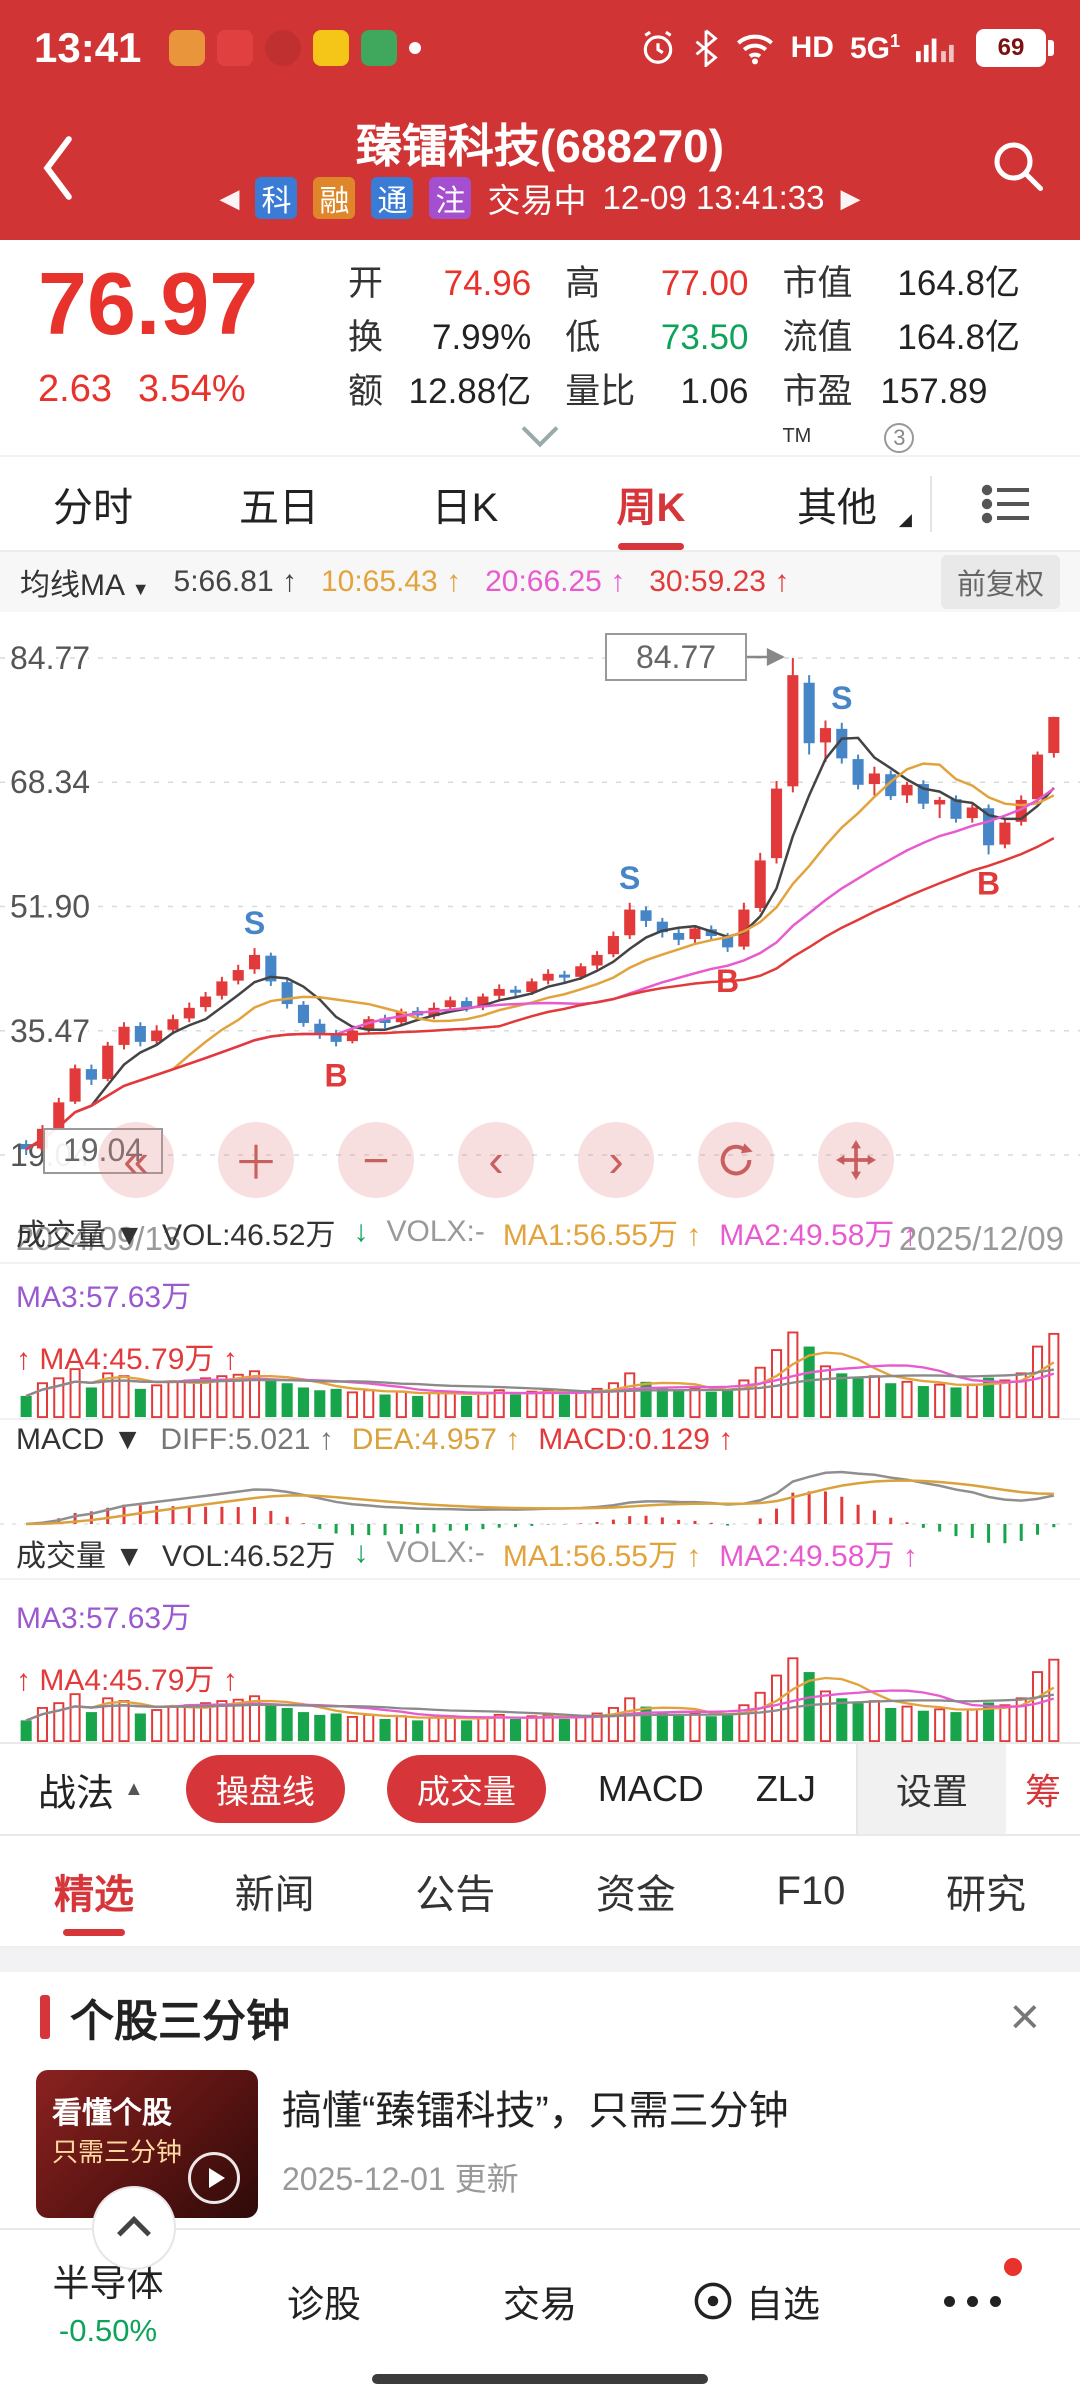 The width and height of the screenshot is (1080, 2400). What do you see at coordinates (276, 198) in the screenshot?
I see `badge-ke: 科` at bounding box center [276, 198].